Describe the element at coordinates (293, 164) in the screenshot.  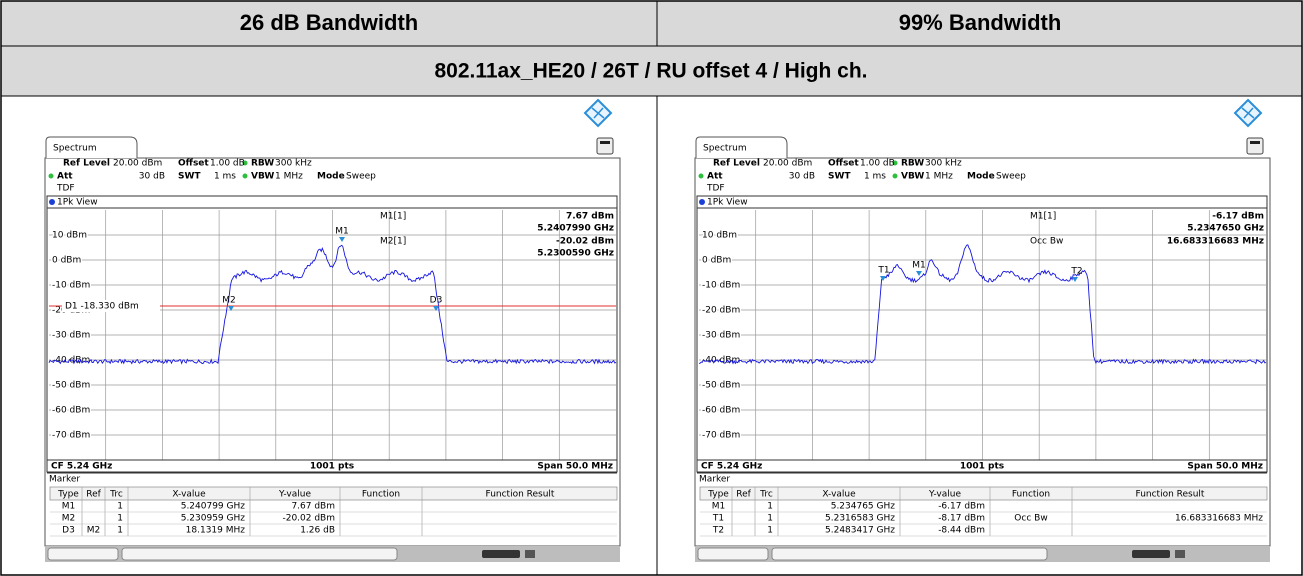
I see `setting: 300 kHz` at that location.